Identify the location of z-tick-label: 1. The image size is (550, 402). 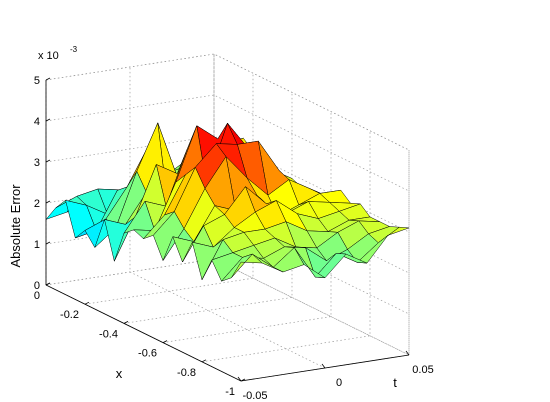
(37, 245).